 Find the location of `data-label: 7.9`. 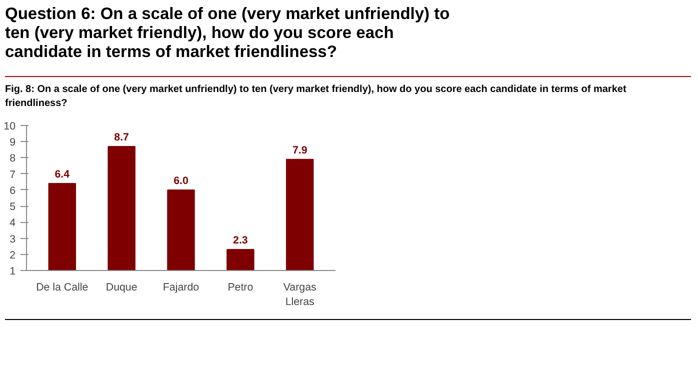

data-label: 7.9 is located at coordinates (300, 150).